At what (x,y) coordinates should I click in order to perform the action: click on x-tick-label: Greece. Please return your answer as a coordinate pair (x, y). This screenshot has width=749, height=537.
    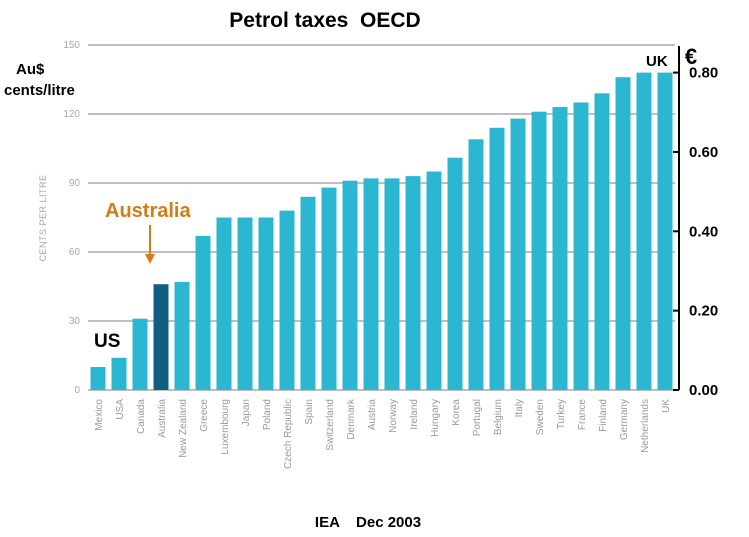
    Looking at the image, I should click on (204, 415).